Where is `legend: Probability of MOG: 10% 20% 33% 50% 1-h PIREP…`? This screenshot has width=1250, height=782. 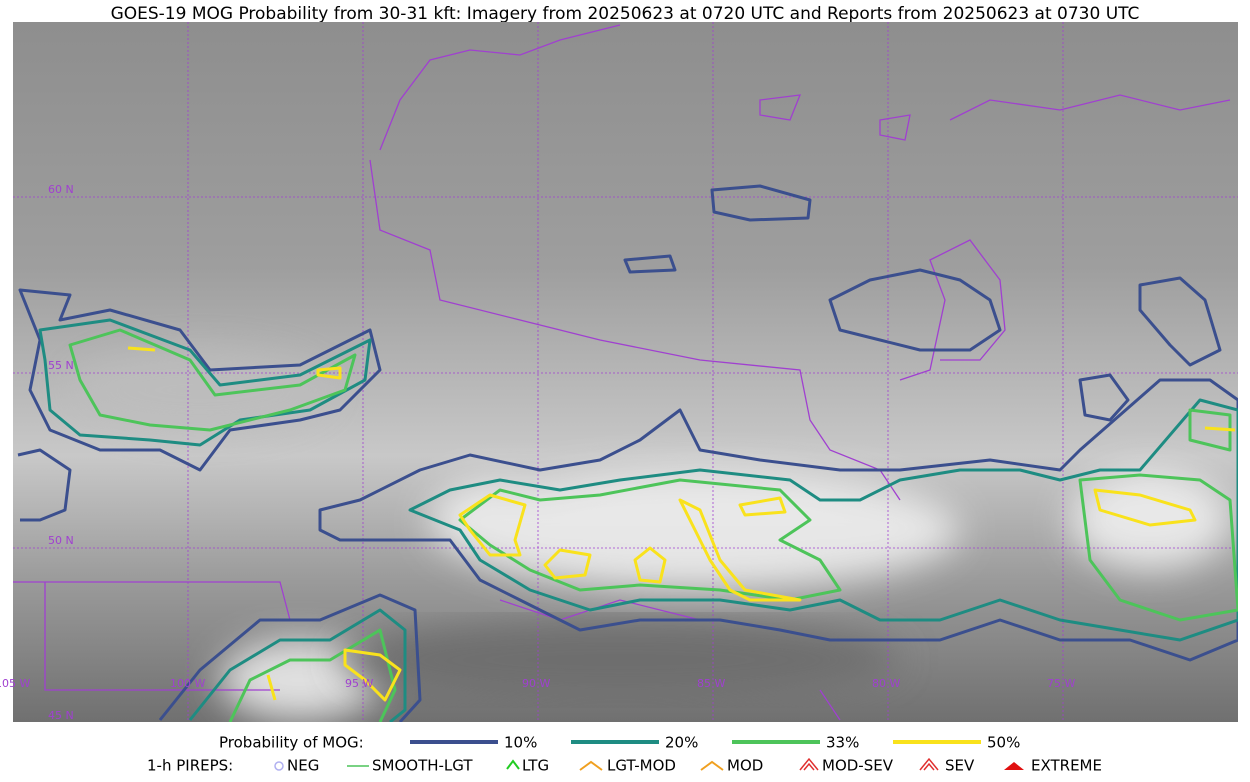 legend: Probability of MOG: 10% 20% 33% 50% 1-h PIREP… is located at coordinates (624, 754).